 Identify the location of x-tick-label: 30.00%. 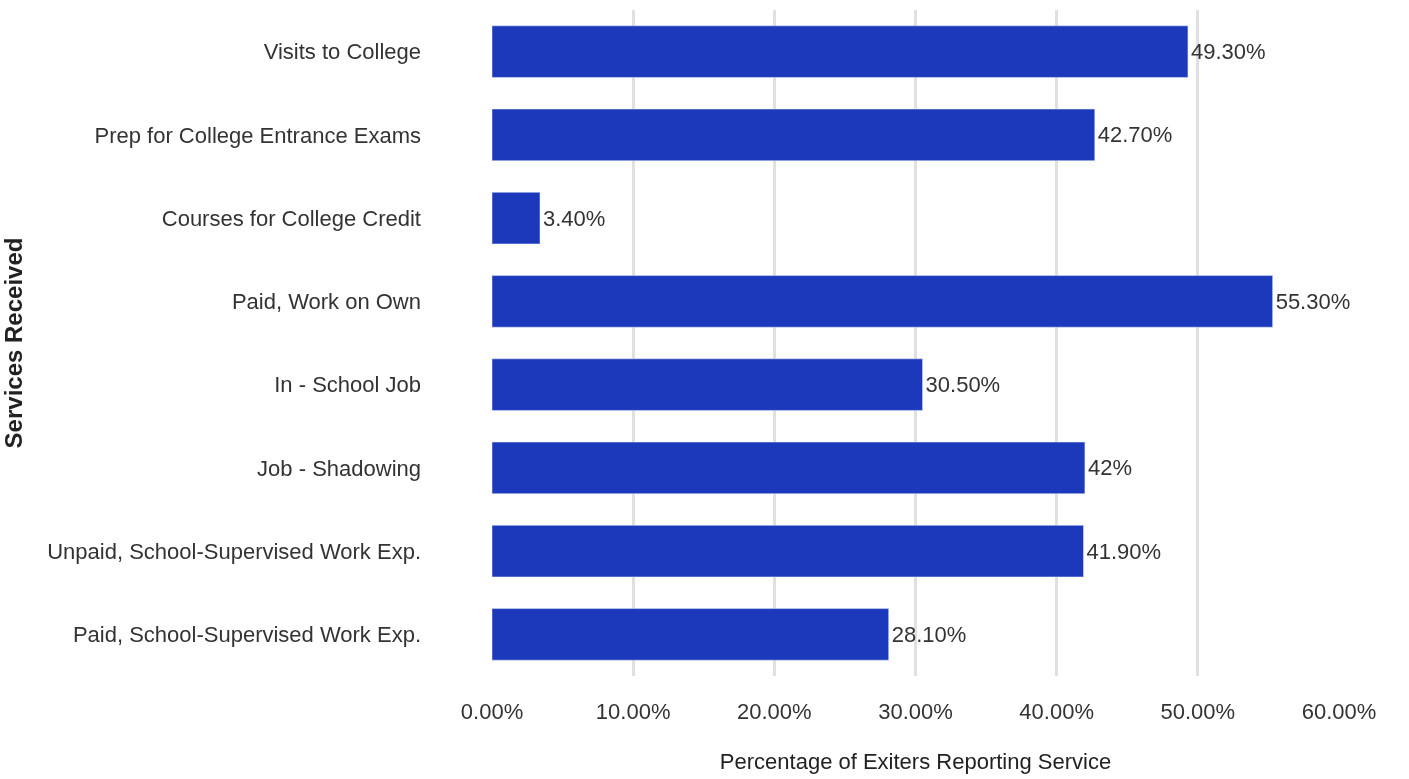
(915, 711).